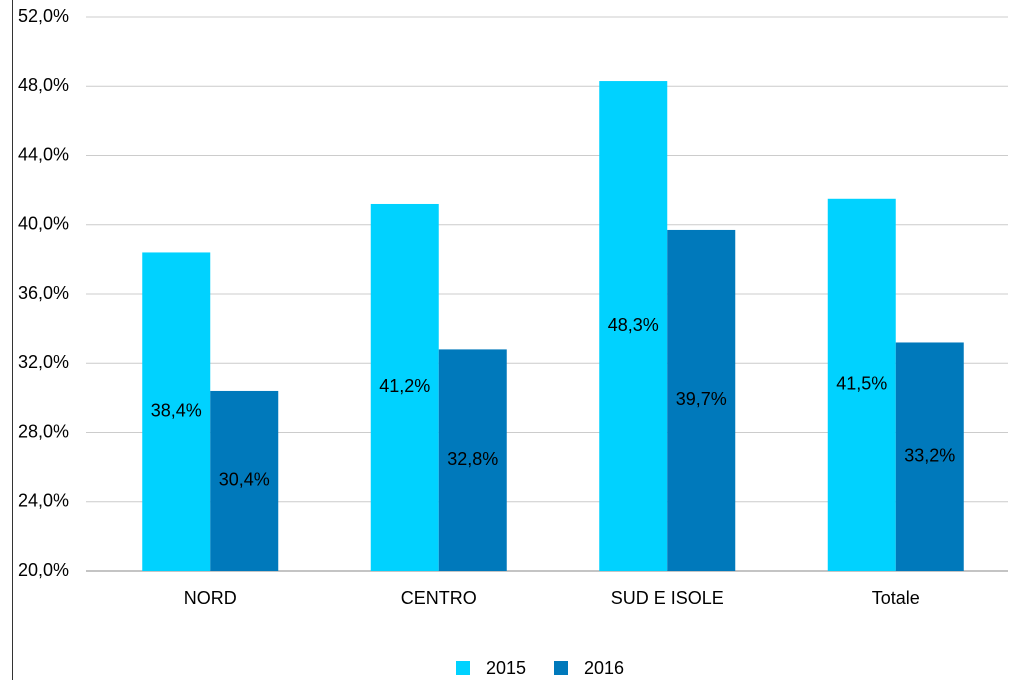 Image resolution: width=1026 pixels, height=680 pixels. Describe the element at coordinates (506, 668) in the screenshot. I see `legend-label: 2015` at that location.